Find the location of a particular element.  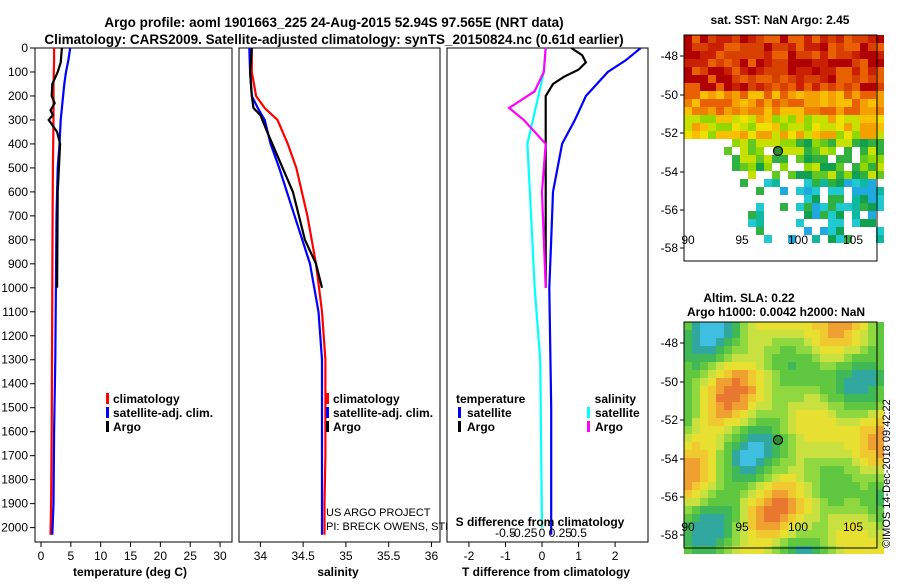

difference-legend-temperature: temperature satellite Argo is located at coordinates (491, 413).